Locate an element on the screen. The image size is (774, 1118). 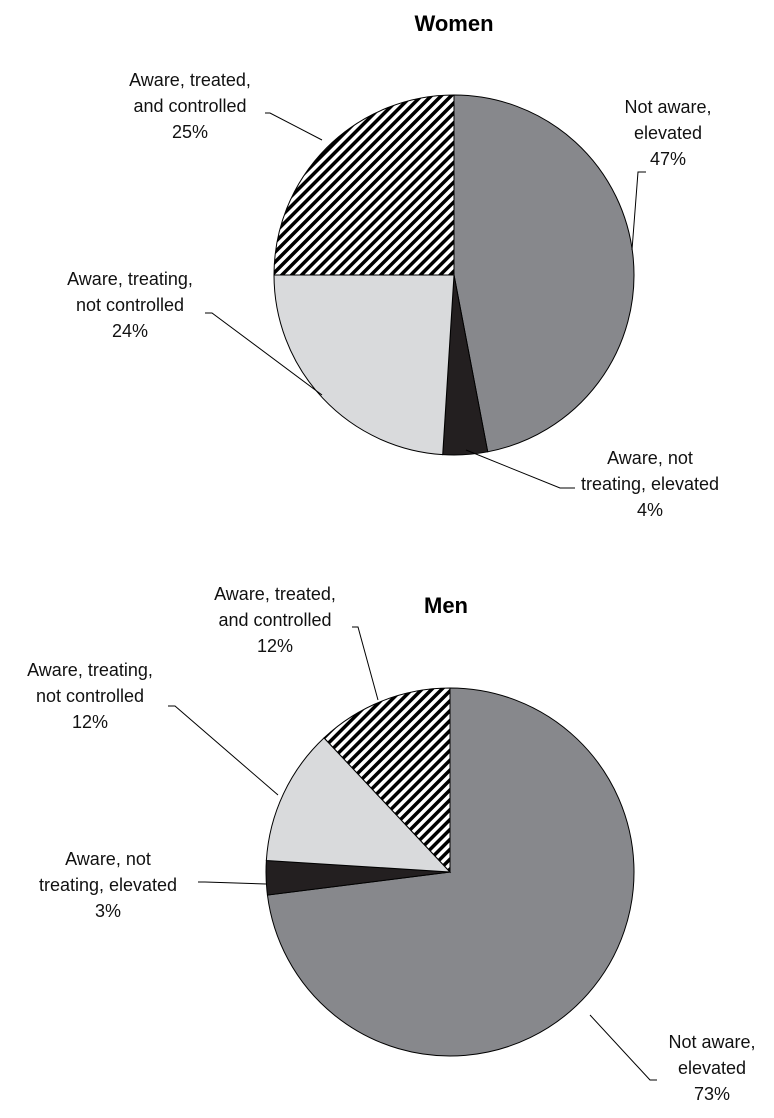
slice-label: Not aware, elevated 47% is located at coordinates (668, 133).